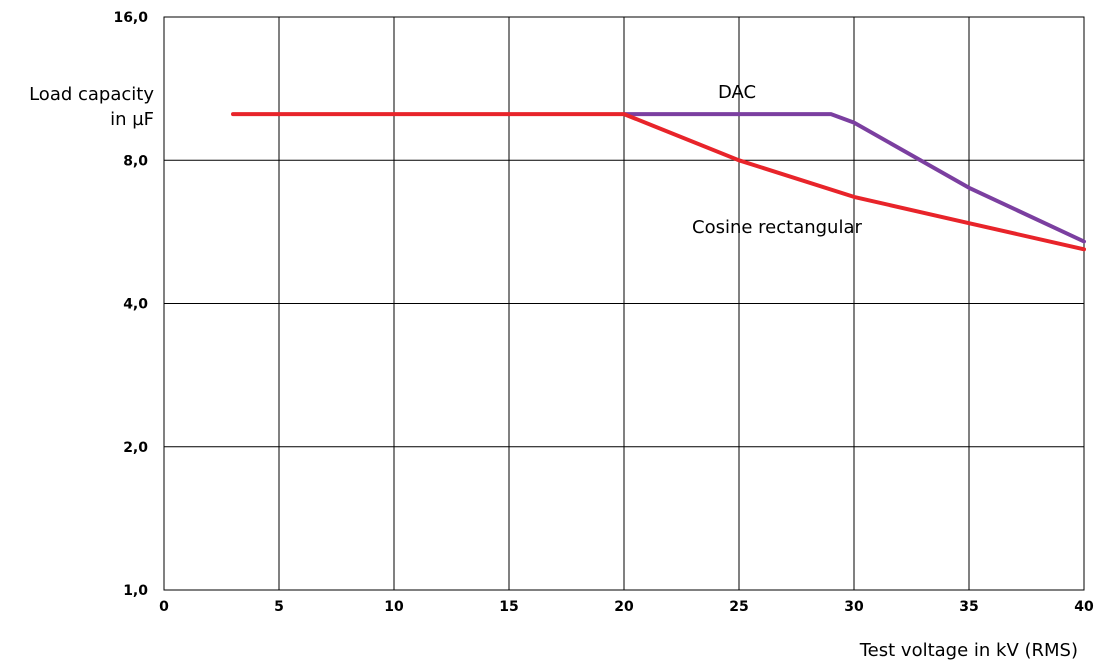  I want to click on y-tick-label: 16,0, so click(130, 18).